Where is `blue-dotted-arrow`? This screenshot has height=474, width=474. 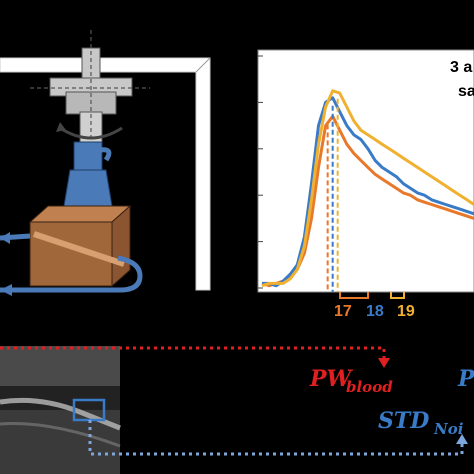
blue-dotted-arrow is located at coordinates (278, 438).